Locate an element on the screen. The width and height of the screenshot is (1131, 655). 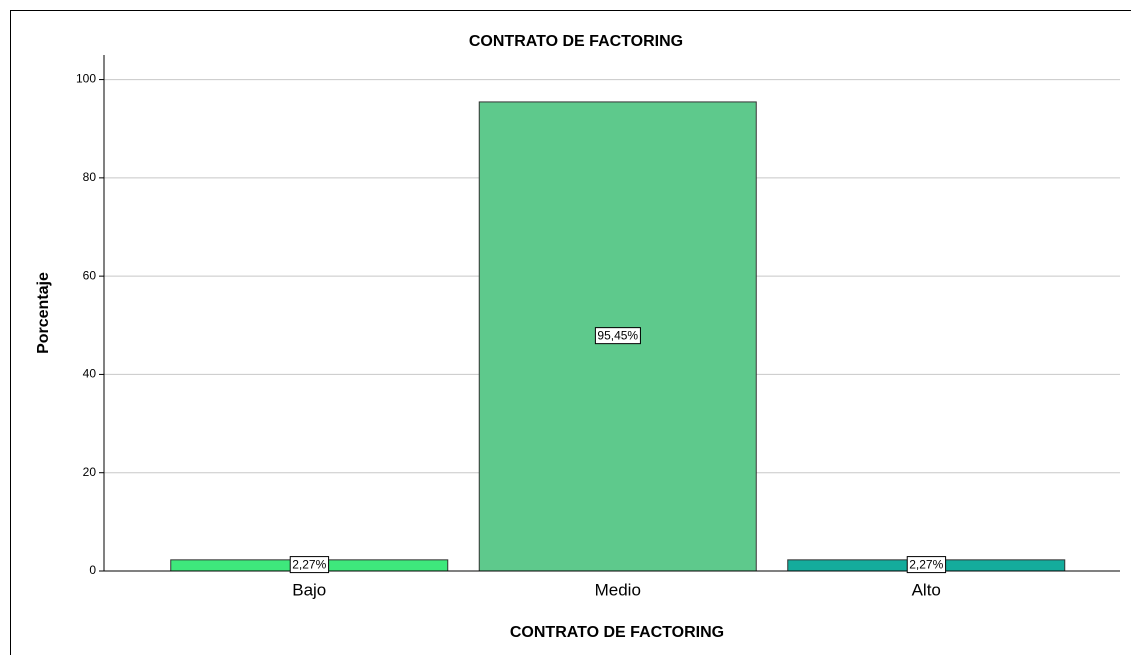
y-tick-label: 0 is located at coordinates (92, 570).